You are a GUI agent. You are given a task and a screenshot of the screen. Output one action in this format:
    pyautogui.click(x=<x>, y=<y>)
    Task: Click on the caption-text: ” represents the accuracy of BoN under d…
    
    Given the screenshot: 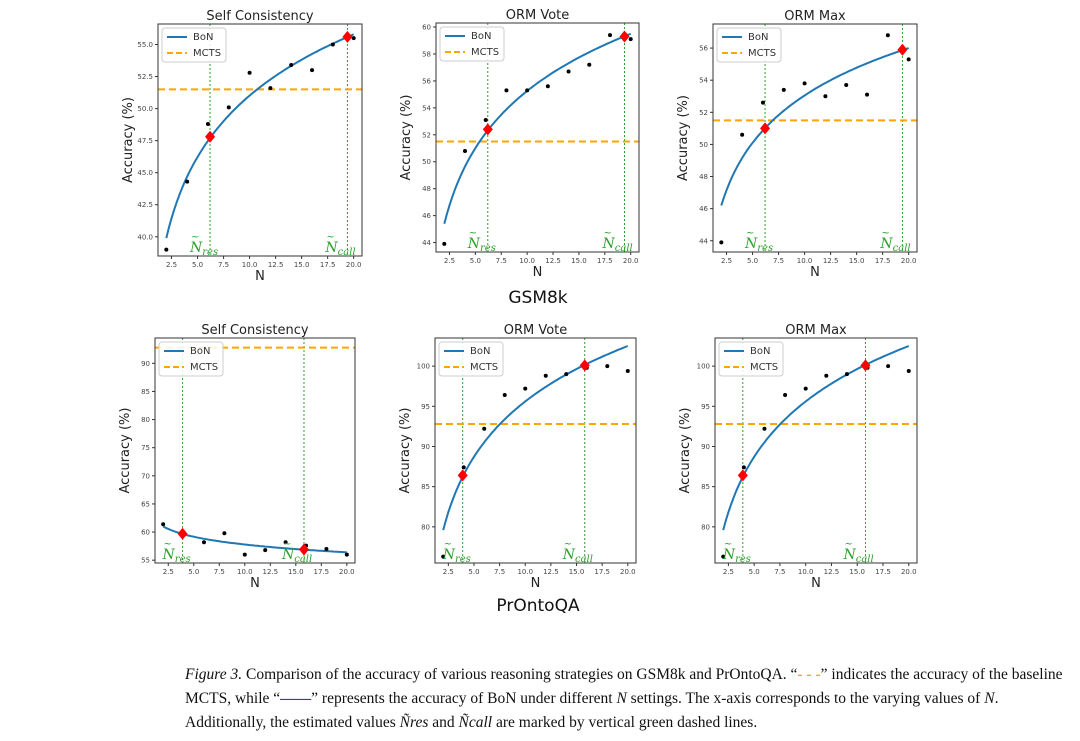 What is the action you would take?
    pyautogui.click(x=464, y=698)
    